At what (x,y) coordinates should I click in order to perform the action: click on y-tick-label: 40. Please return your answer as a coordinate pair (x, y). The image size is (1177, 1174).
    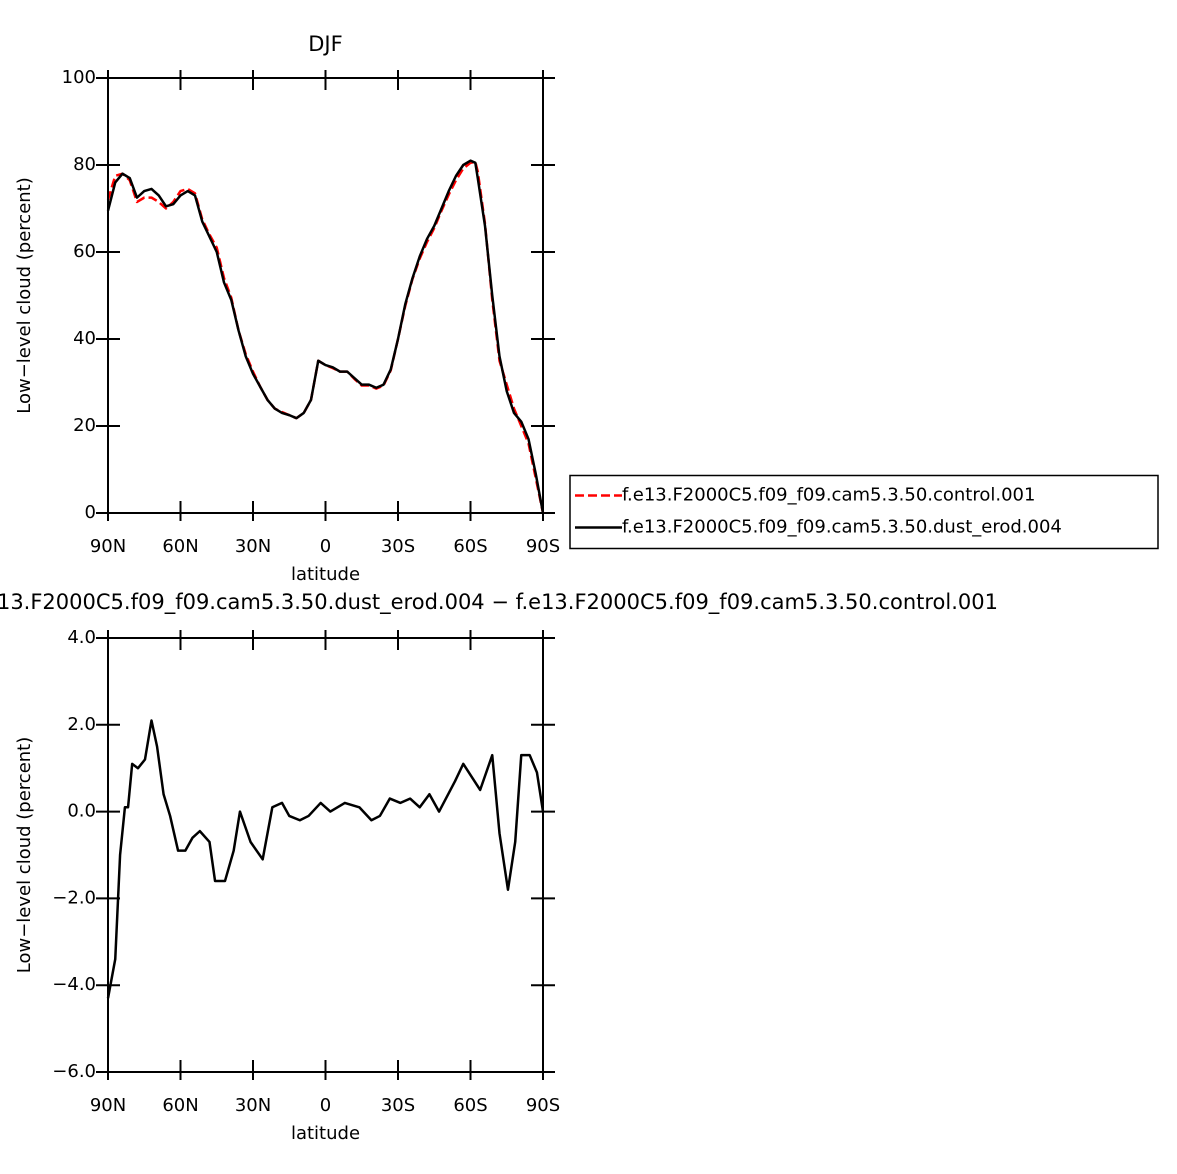
    Looking at the image, I should click on (84, 338).